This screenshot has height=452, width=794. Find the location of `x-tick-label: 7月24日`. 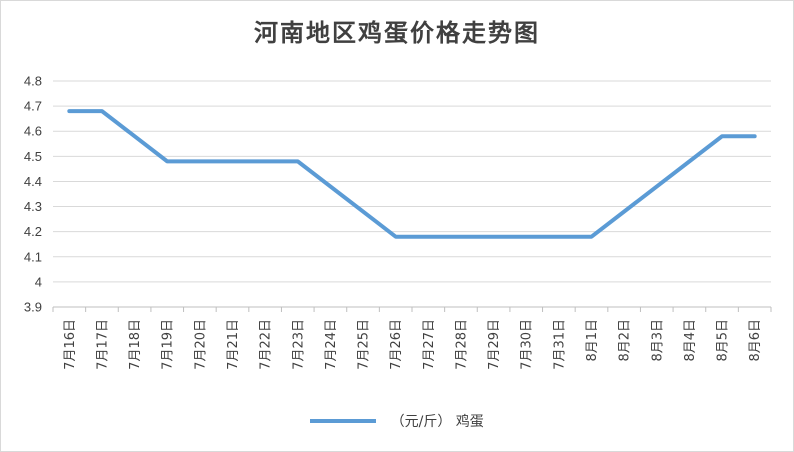

x-tick-label: 7月24日 is located at coordinates (331, 344).